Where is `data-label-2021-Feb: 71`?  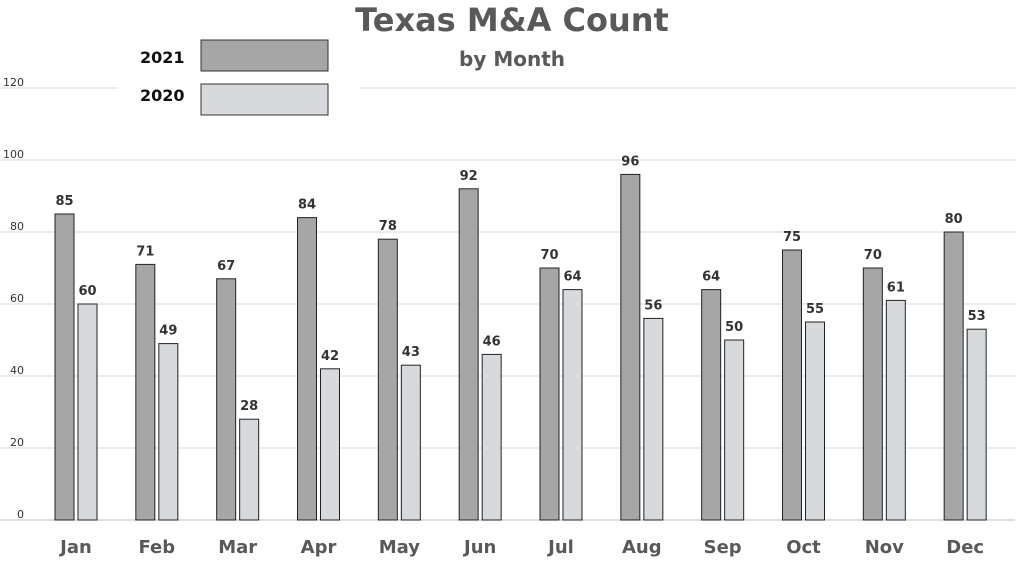
data-label-2021-Feb: 71 is located at coordinates (145, 251).